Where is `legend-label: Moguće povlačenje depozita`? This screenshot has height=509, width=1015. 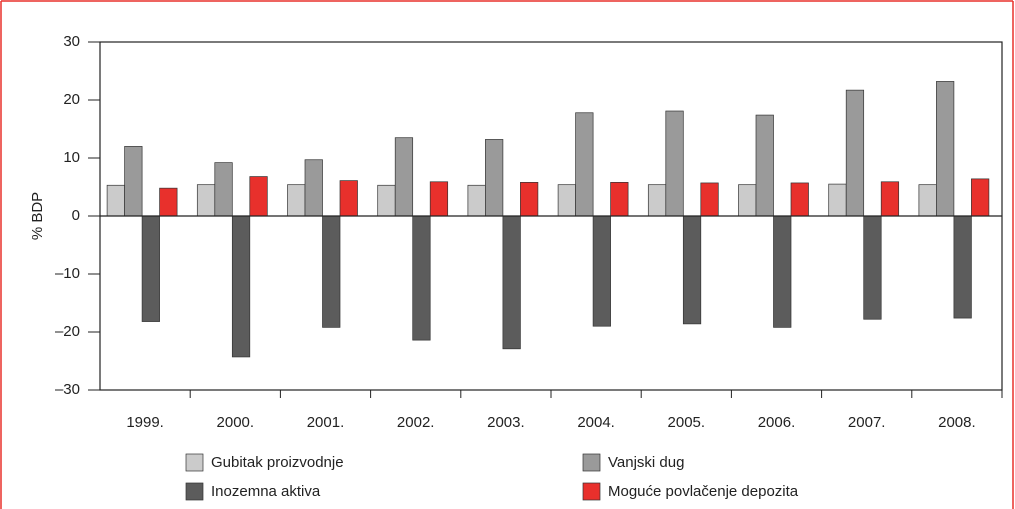 legend-label: Moguće povlačenje depozita is located at coordinates (703, 491).